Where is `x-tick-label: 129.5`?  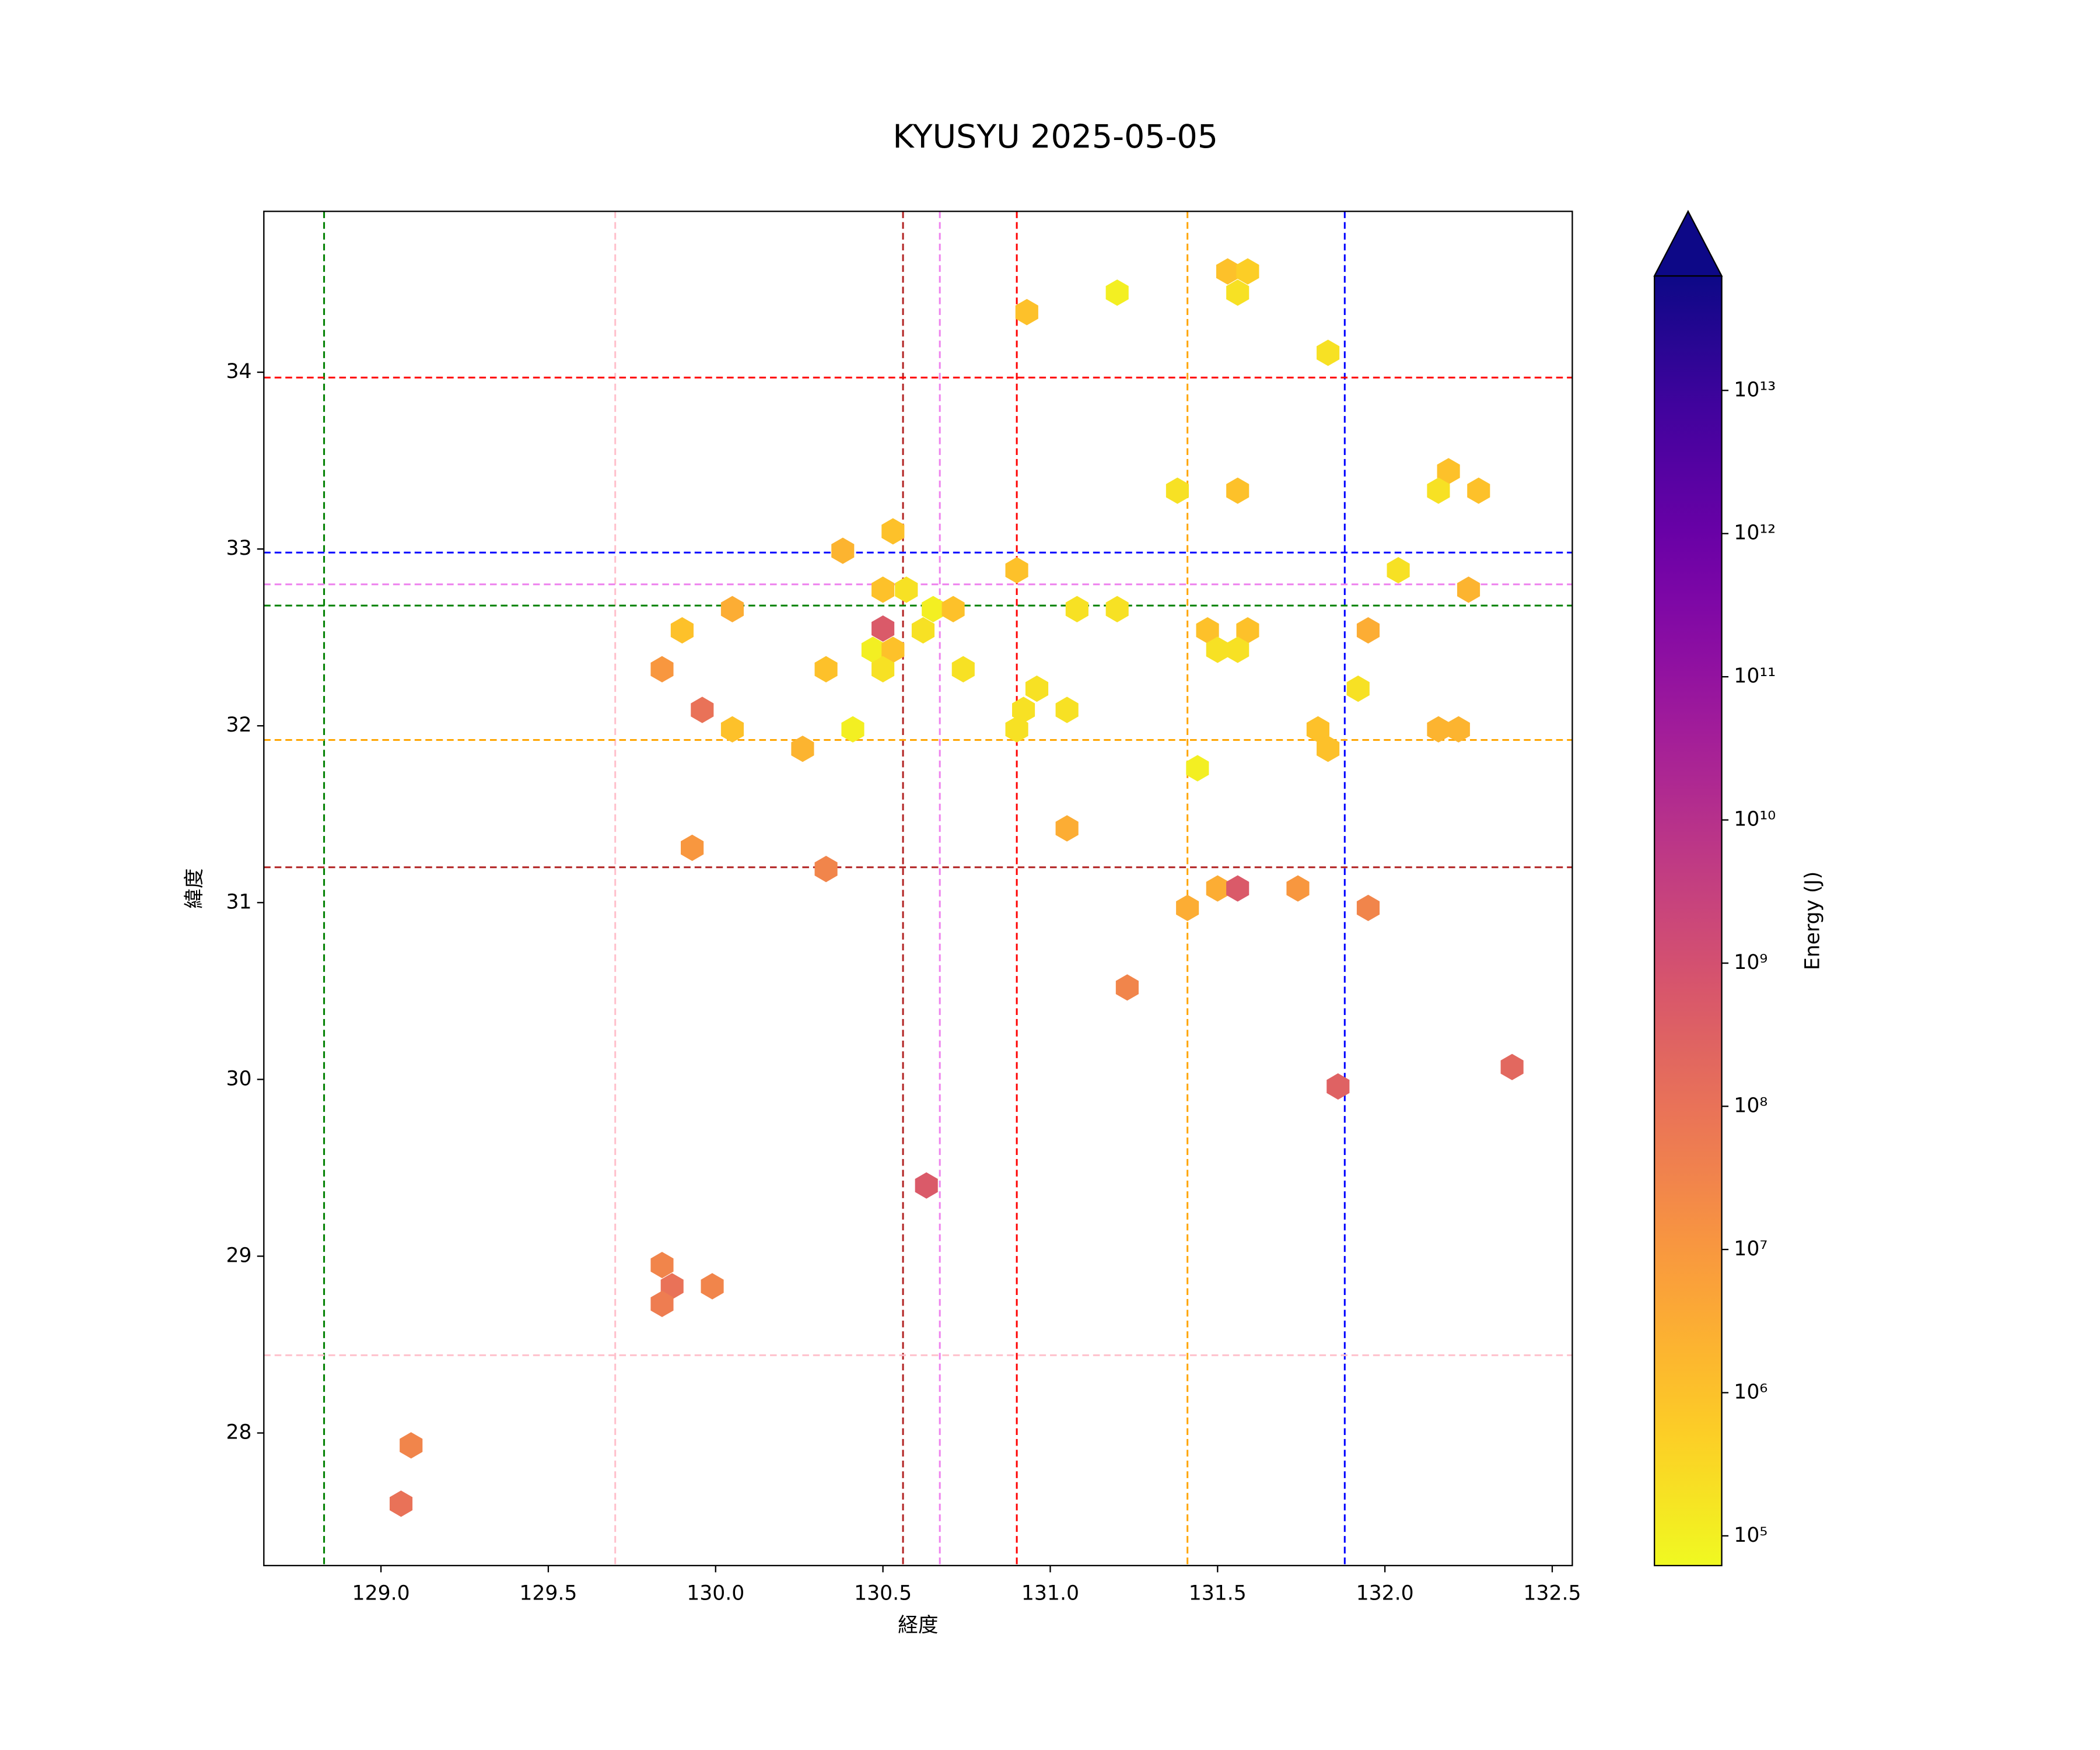 x-tick-label: 129.5 is located at coordinates (548, 1593).